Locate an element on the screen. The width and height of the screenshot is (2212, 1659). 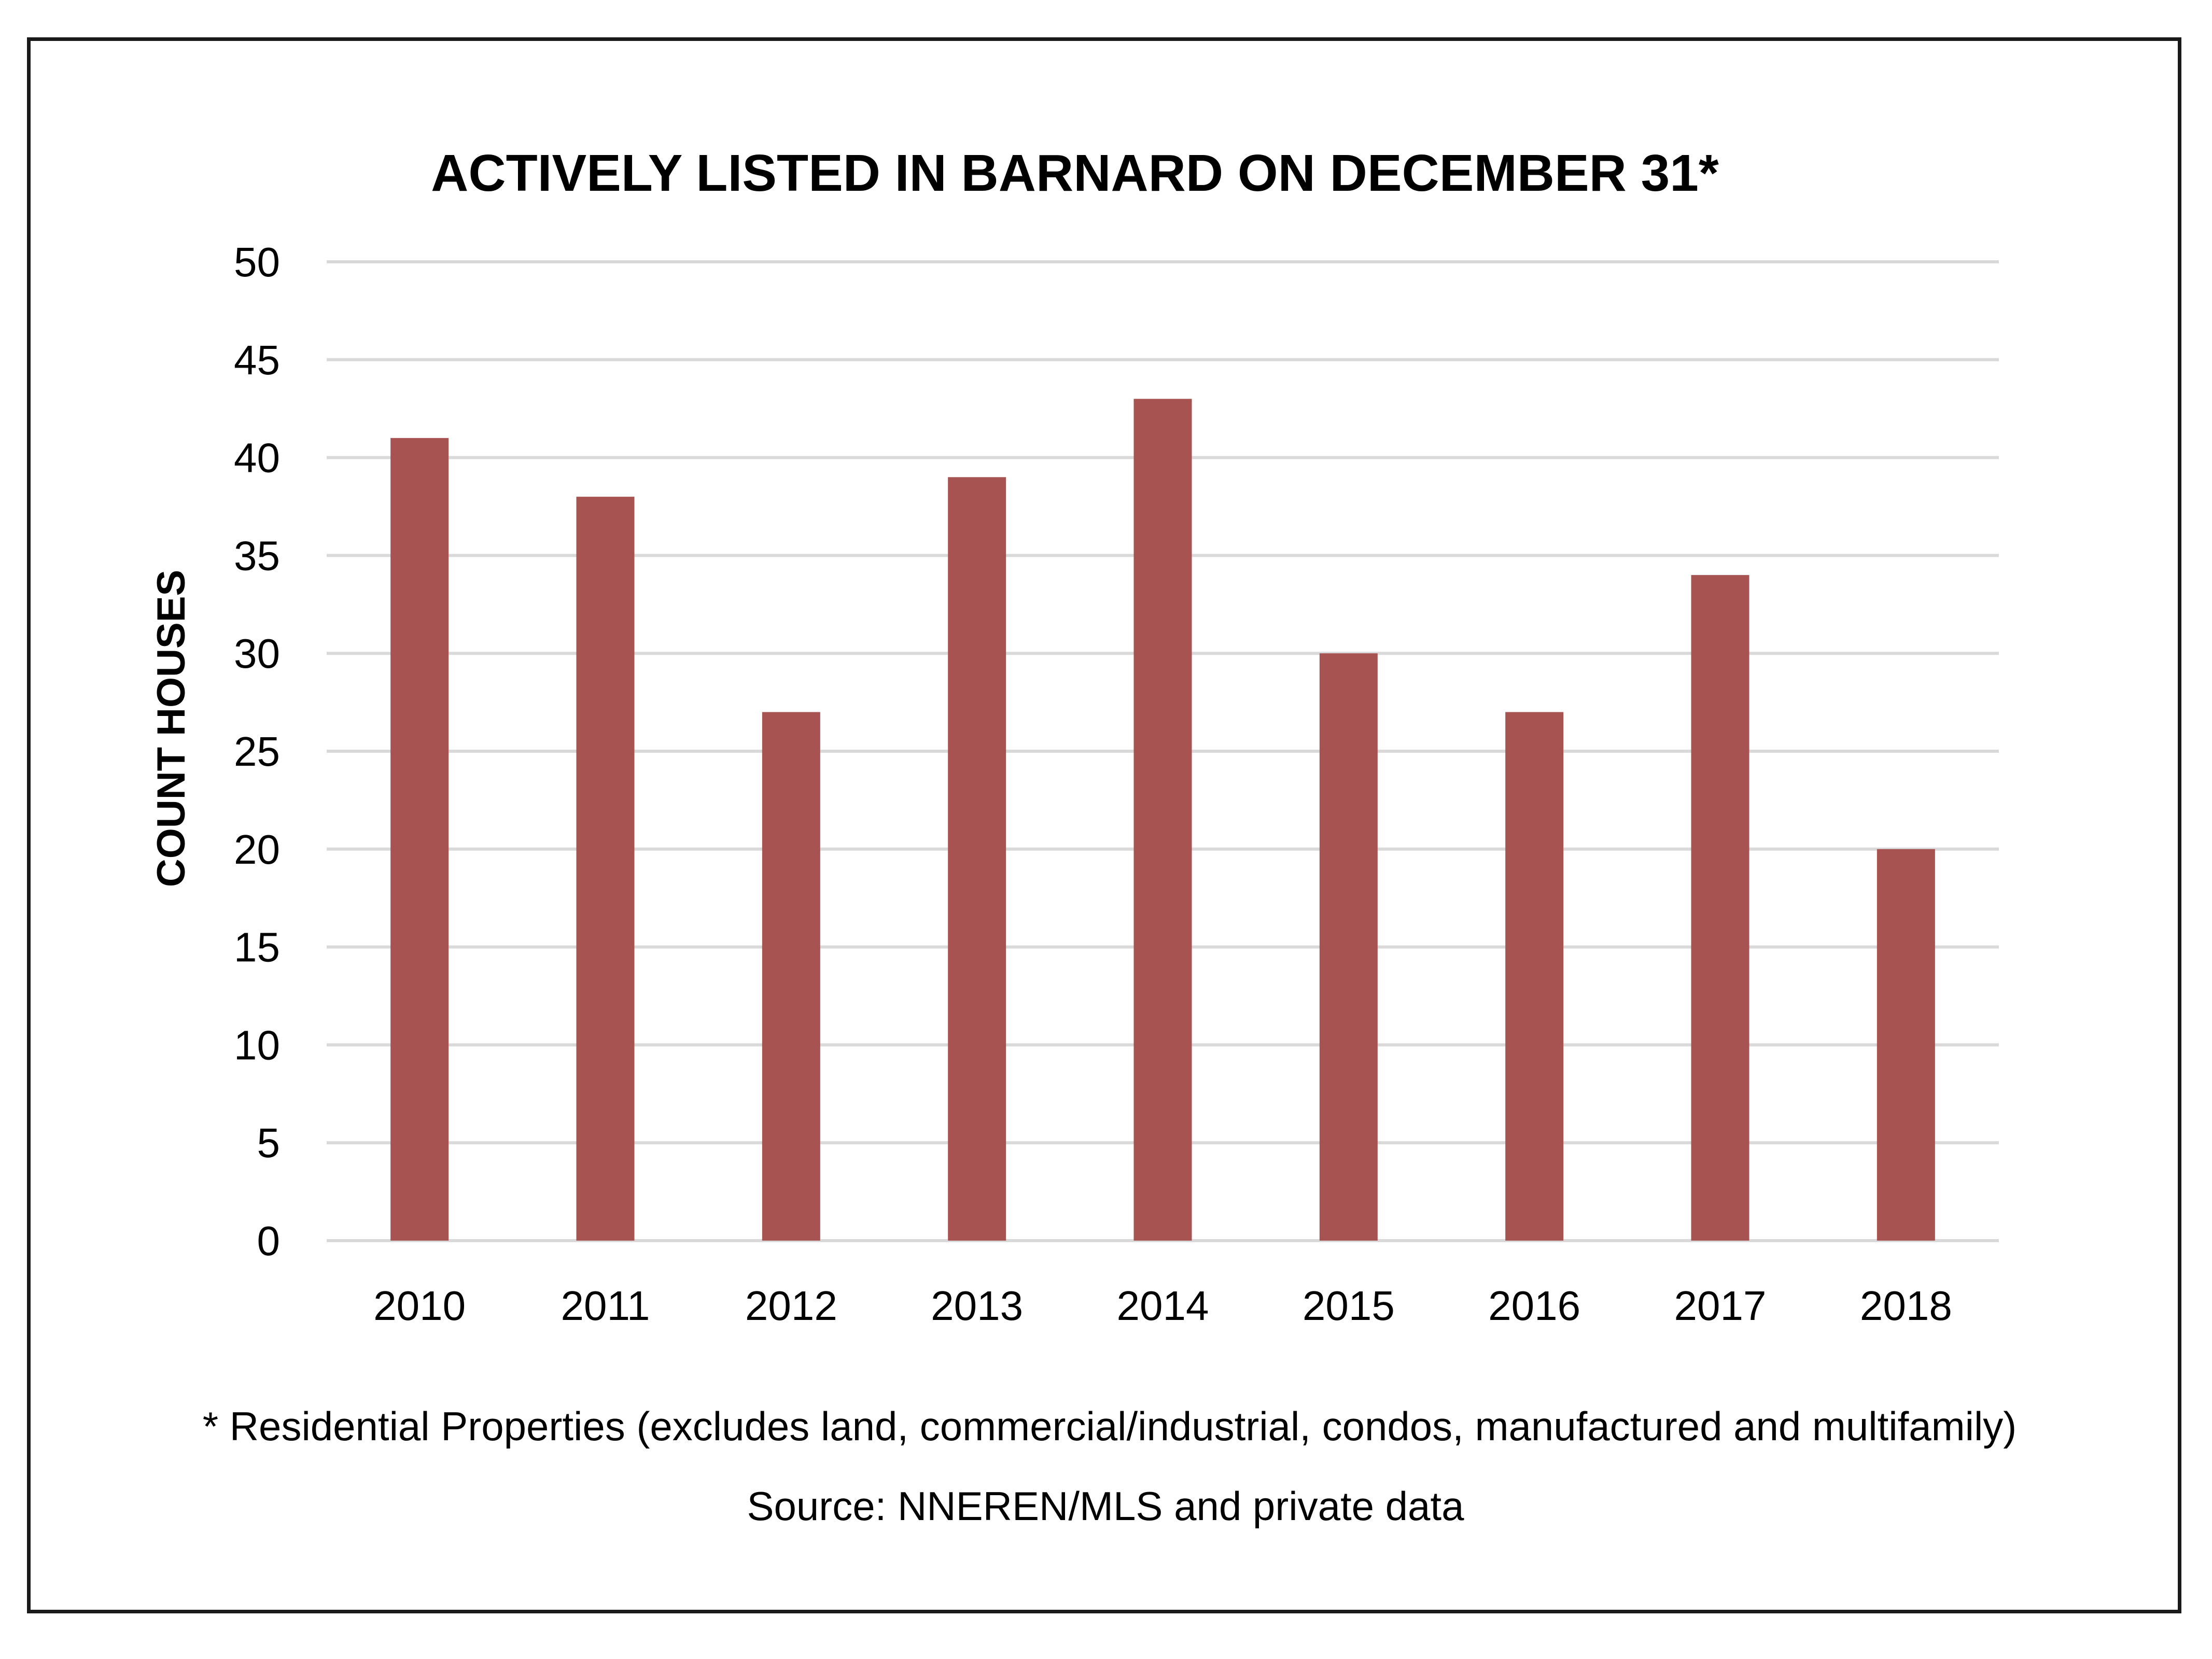
y-axis-label: COUNT HOUSES is located at coordinates (171, 728).